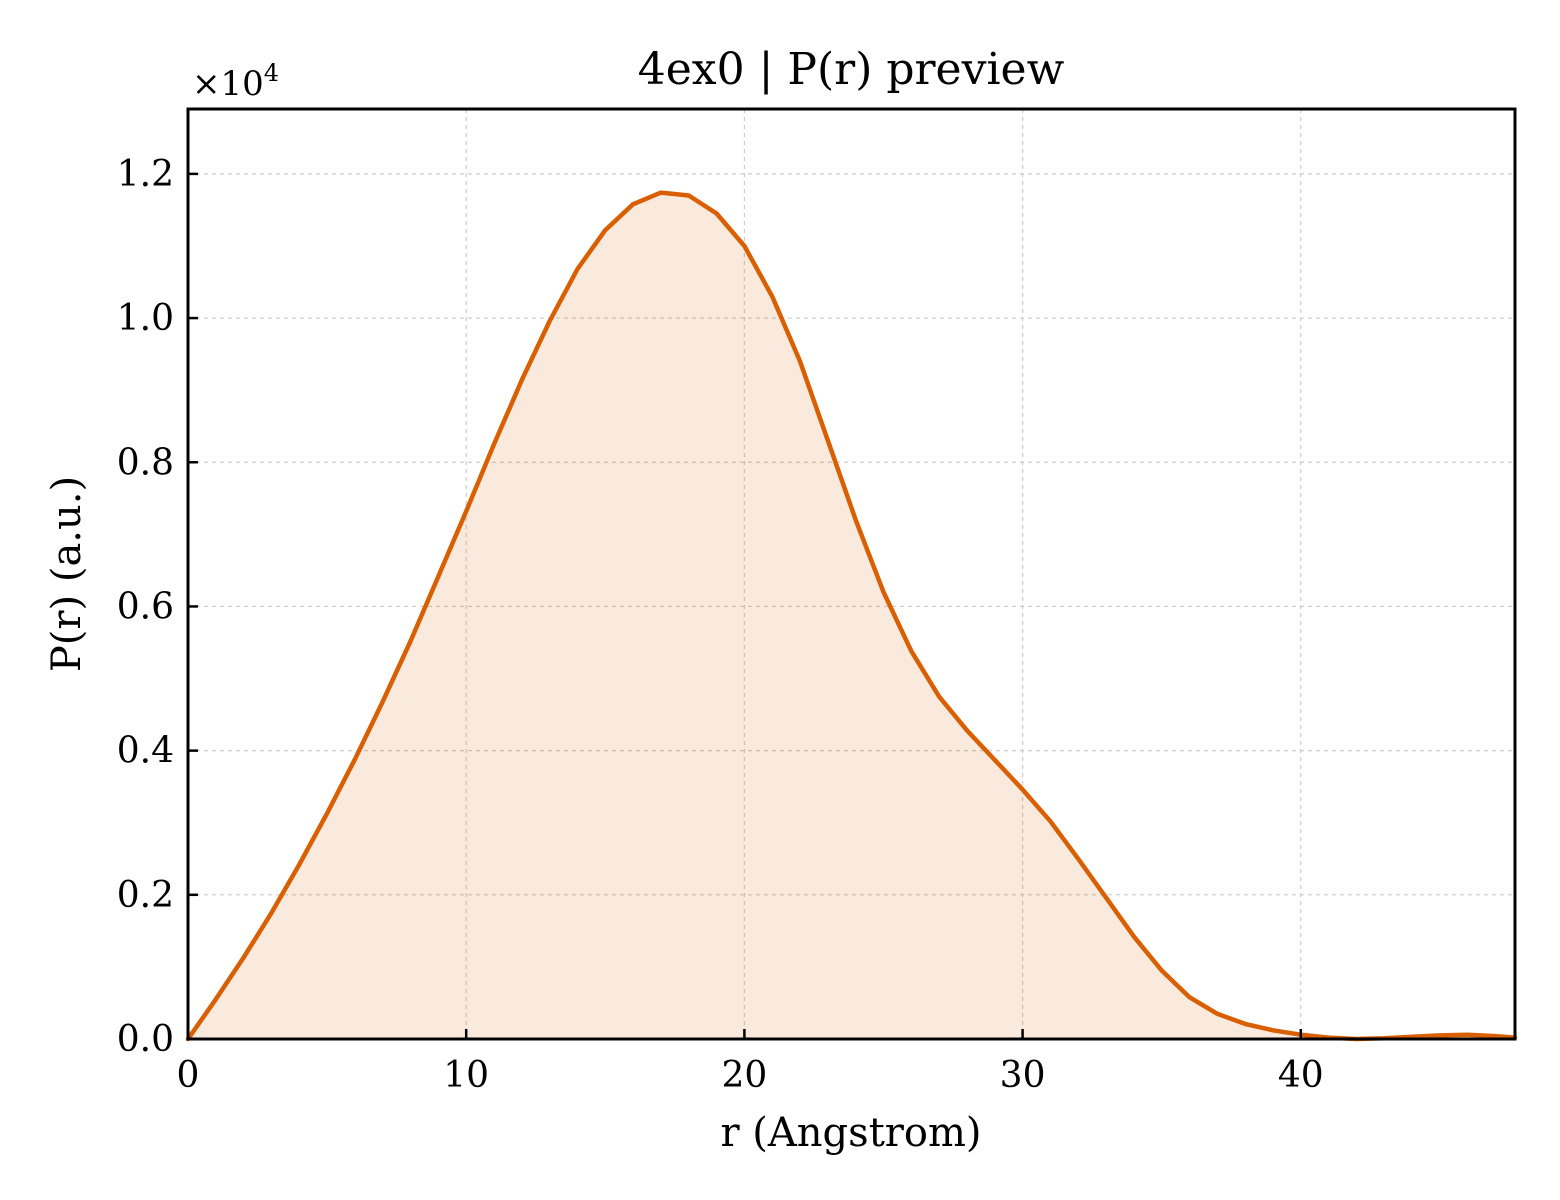 The image size is (1560, 1200). Describe the element at coordinates (1301, 1075) in the screenshot. I see `x-tick-label-4: 40` at that location.